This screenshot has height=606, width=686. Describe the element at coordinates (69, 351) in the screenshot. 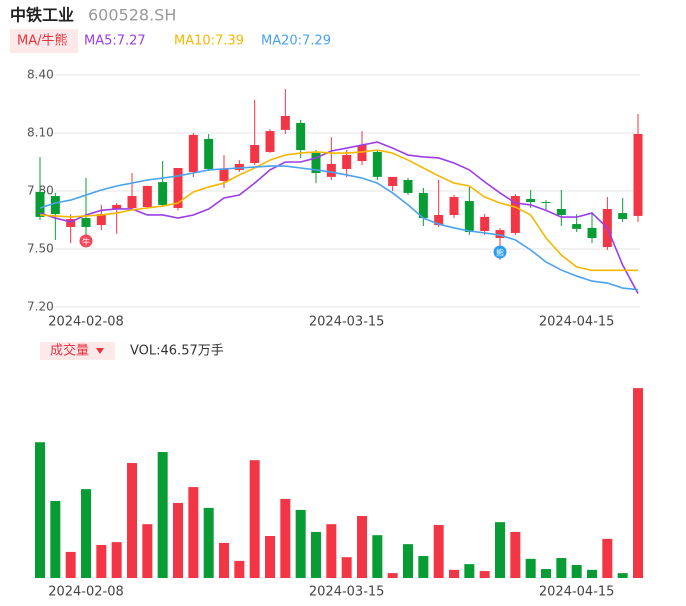

I see `volume-title: 成交量` at that location.